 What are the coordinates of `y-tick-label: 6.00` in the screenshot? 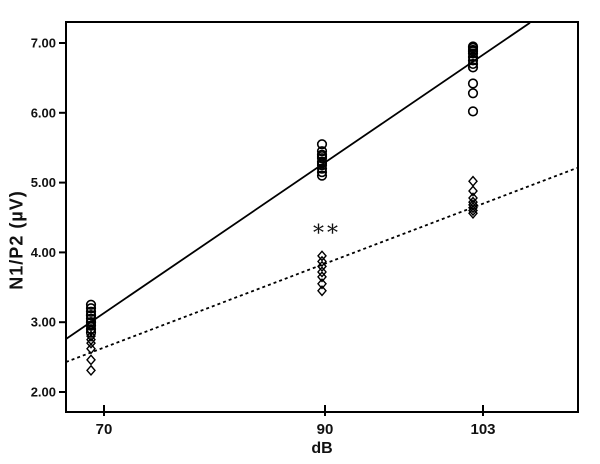 It's located at (43, 112).